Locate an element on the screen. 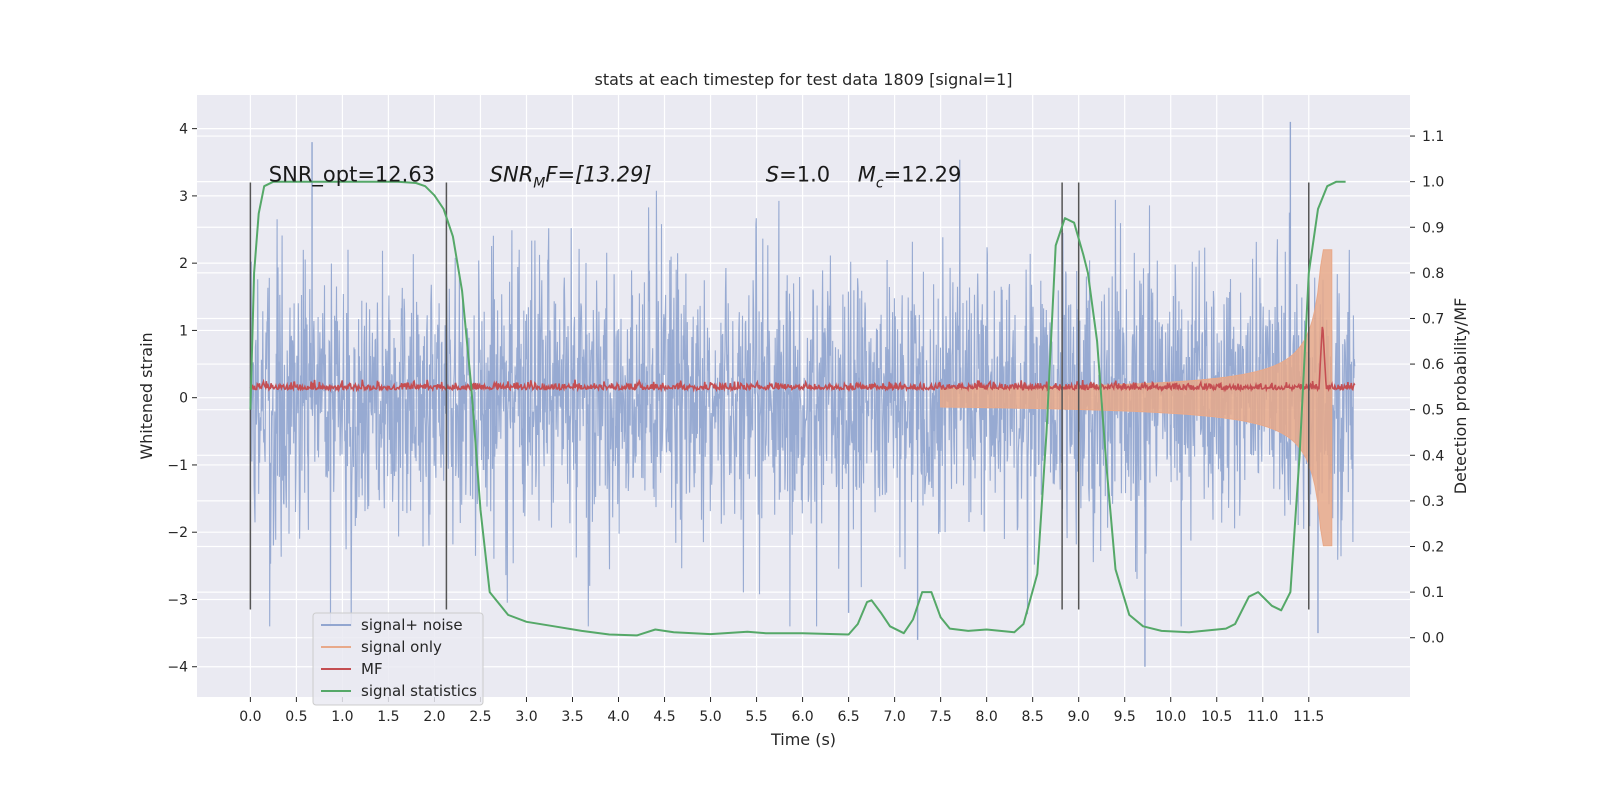  annotation-text: SNR_opt=12.63 is located at coordinates (352, 174).